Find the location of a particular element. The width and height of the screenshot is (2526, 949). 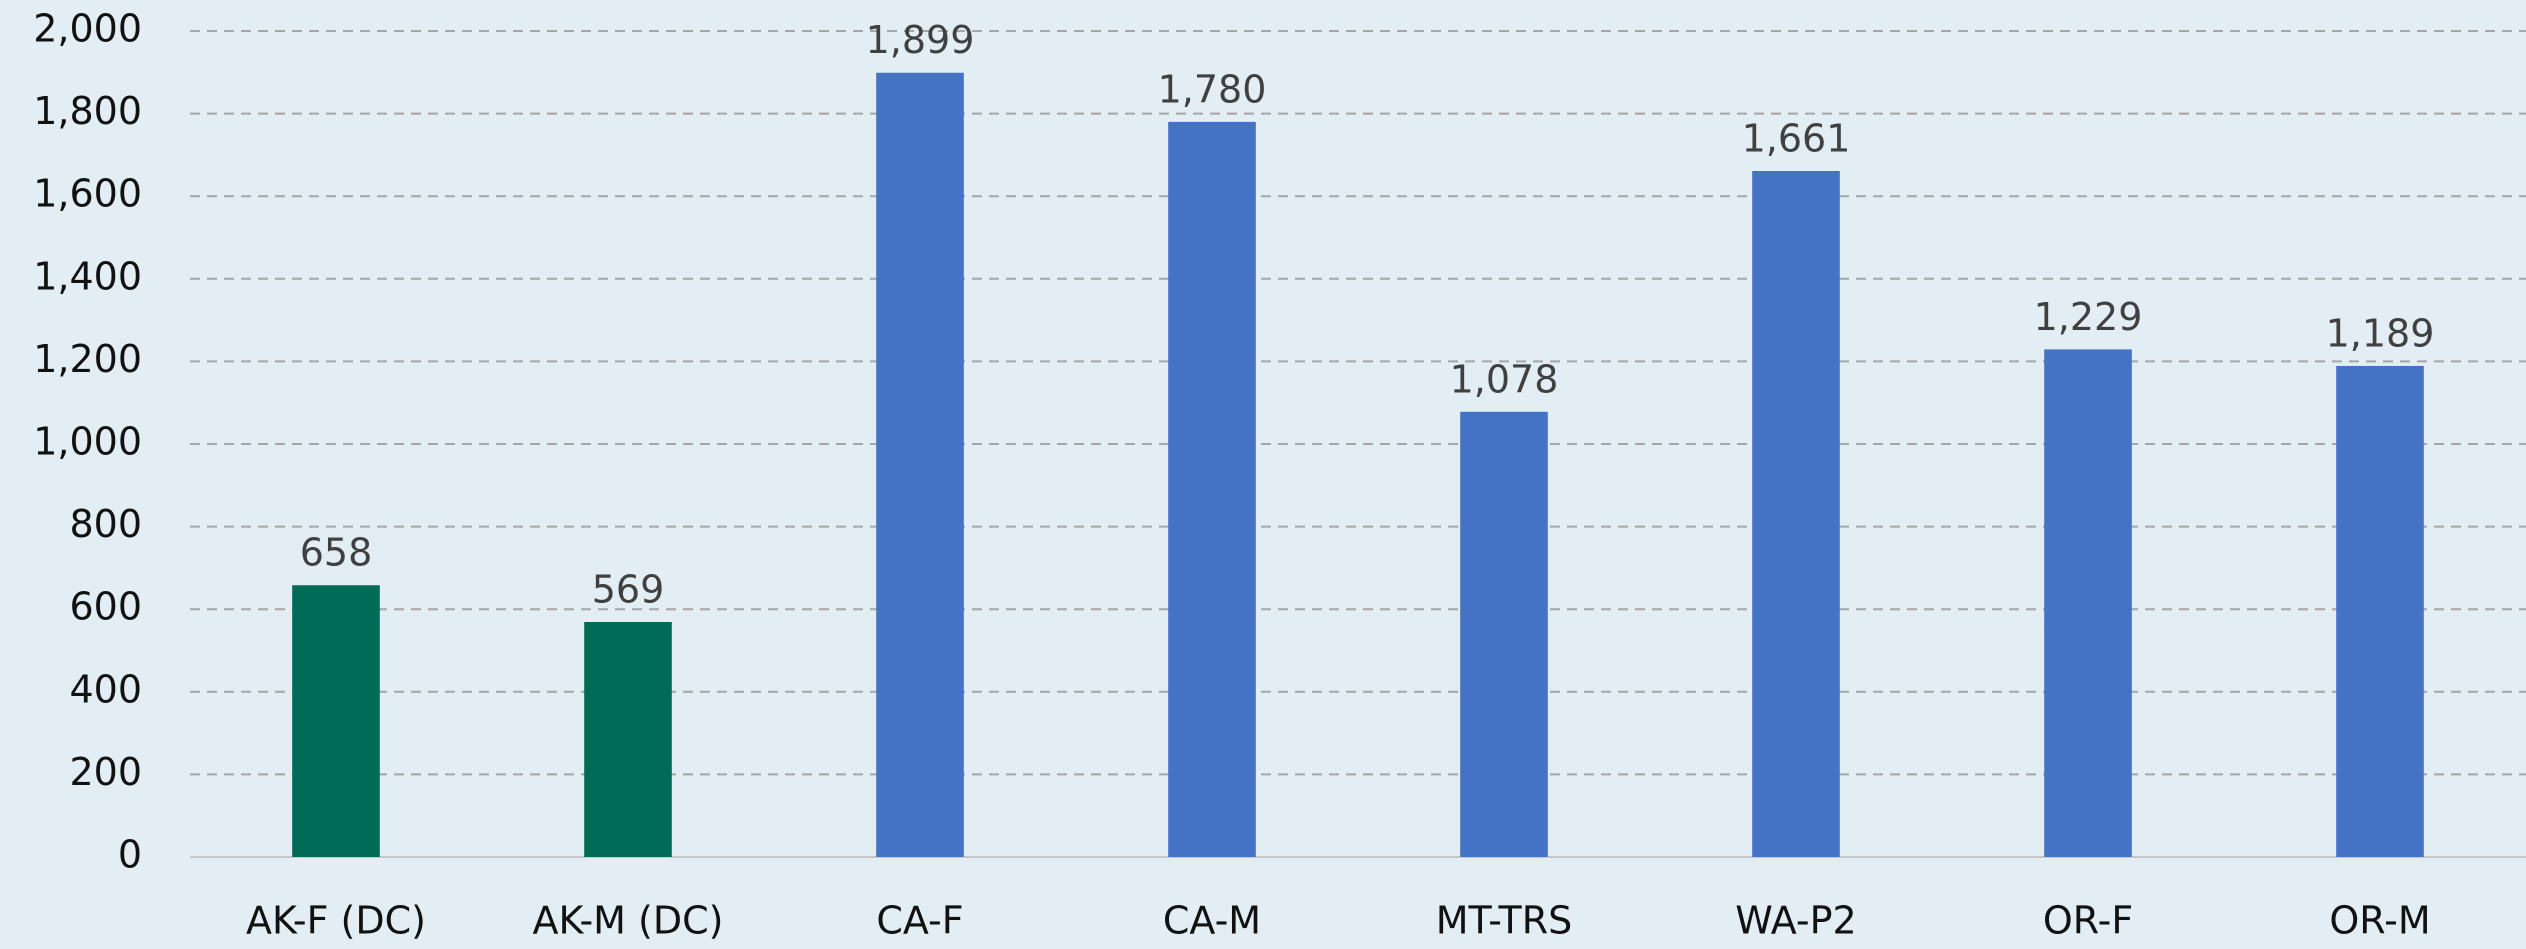

y-tick-label: 200 is located at coordinates (105, 772).